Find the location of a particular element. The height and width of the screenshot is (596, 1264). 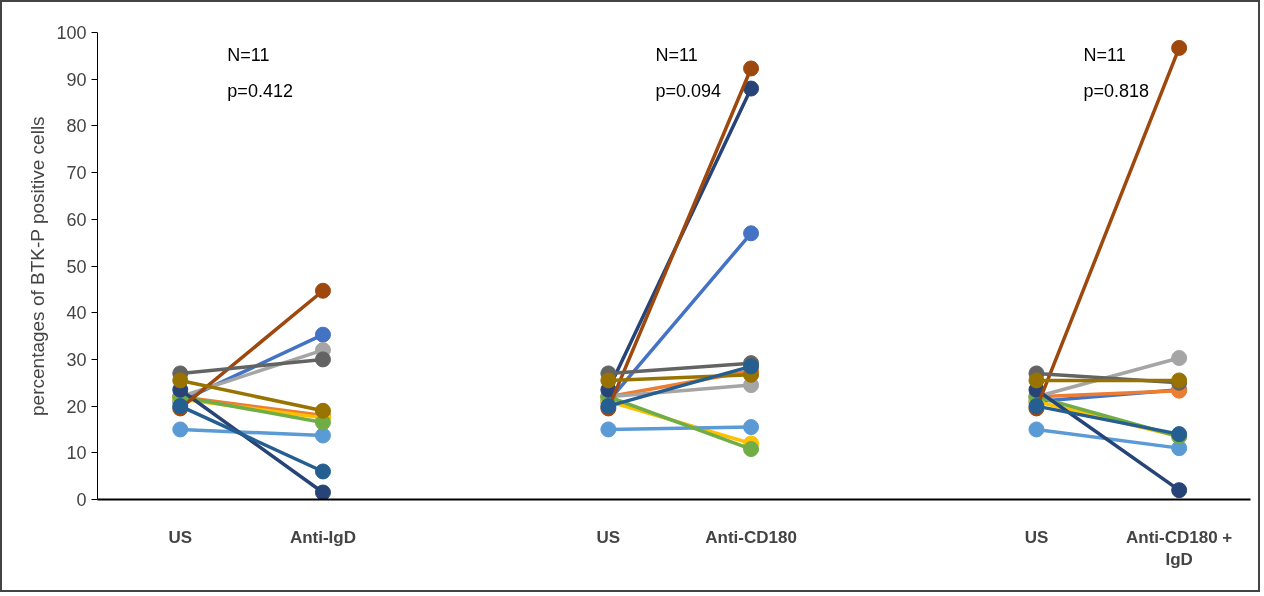

annotation: p=0.818 is located at coordinates (1116, 90).